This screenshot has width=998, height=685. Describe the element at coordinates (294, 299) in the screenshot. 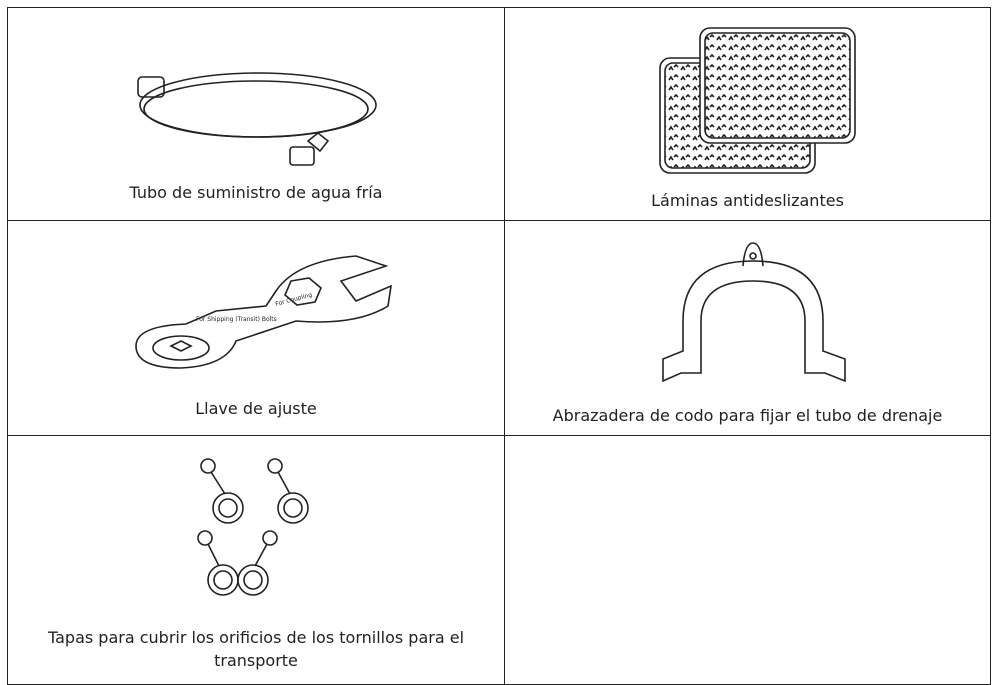

I see `image-label: For Coupling` at that location.